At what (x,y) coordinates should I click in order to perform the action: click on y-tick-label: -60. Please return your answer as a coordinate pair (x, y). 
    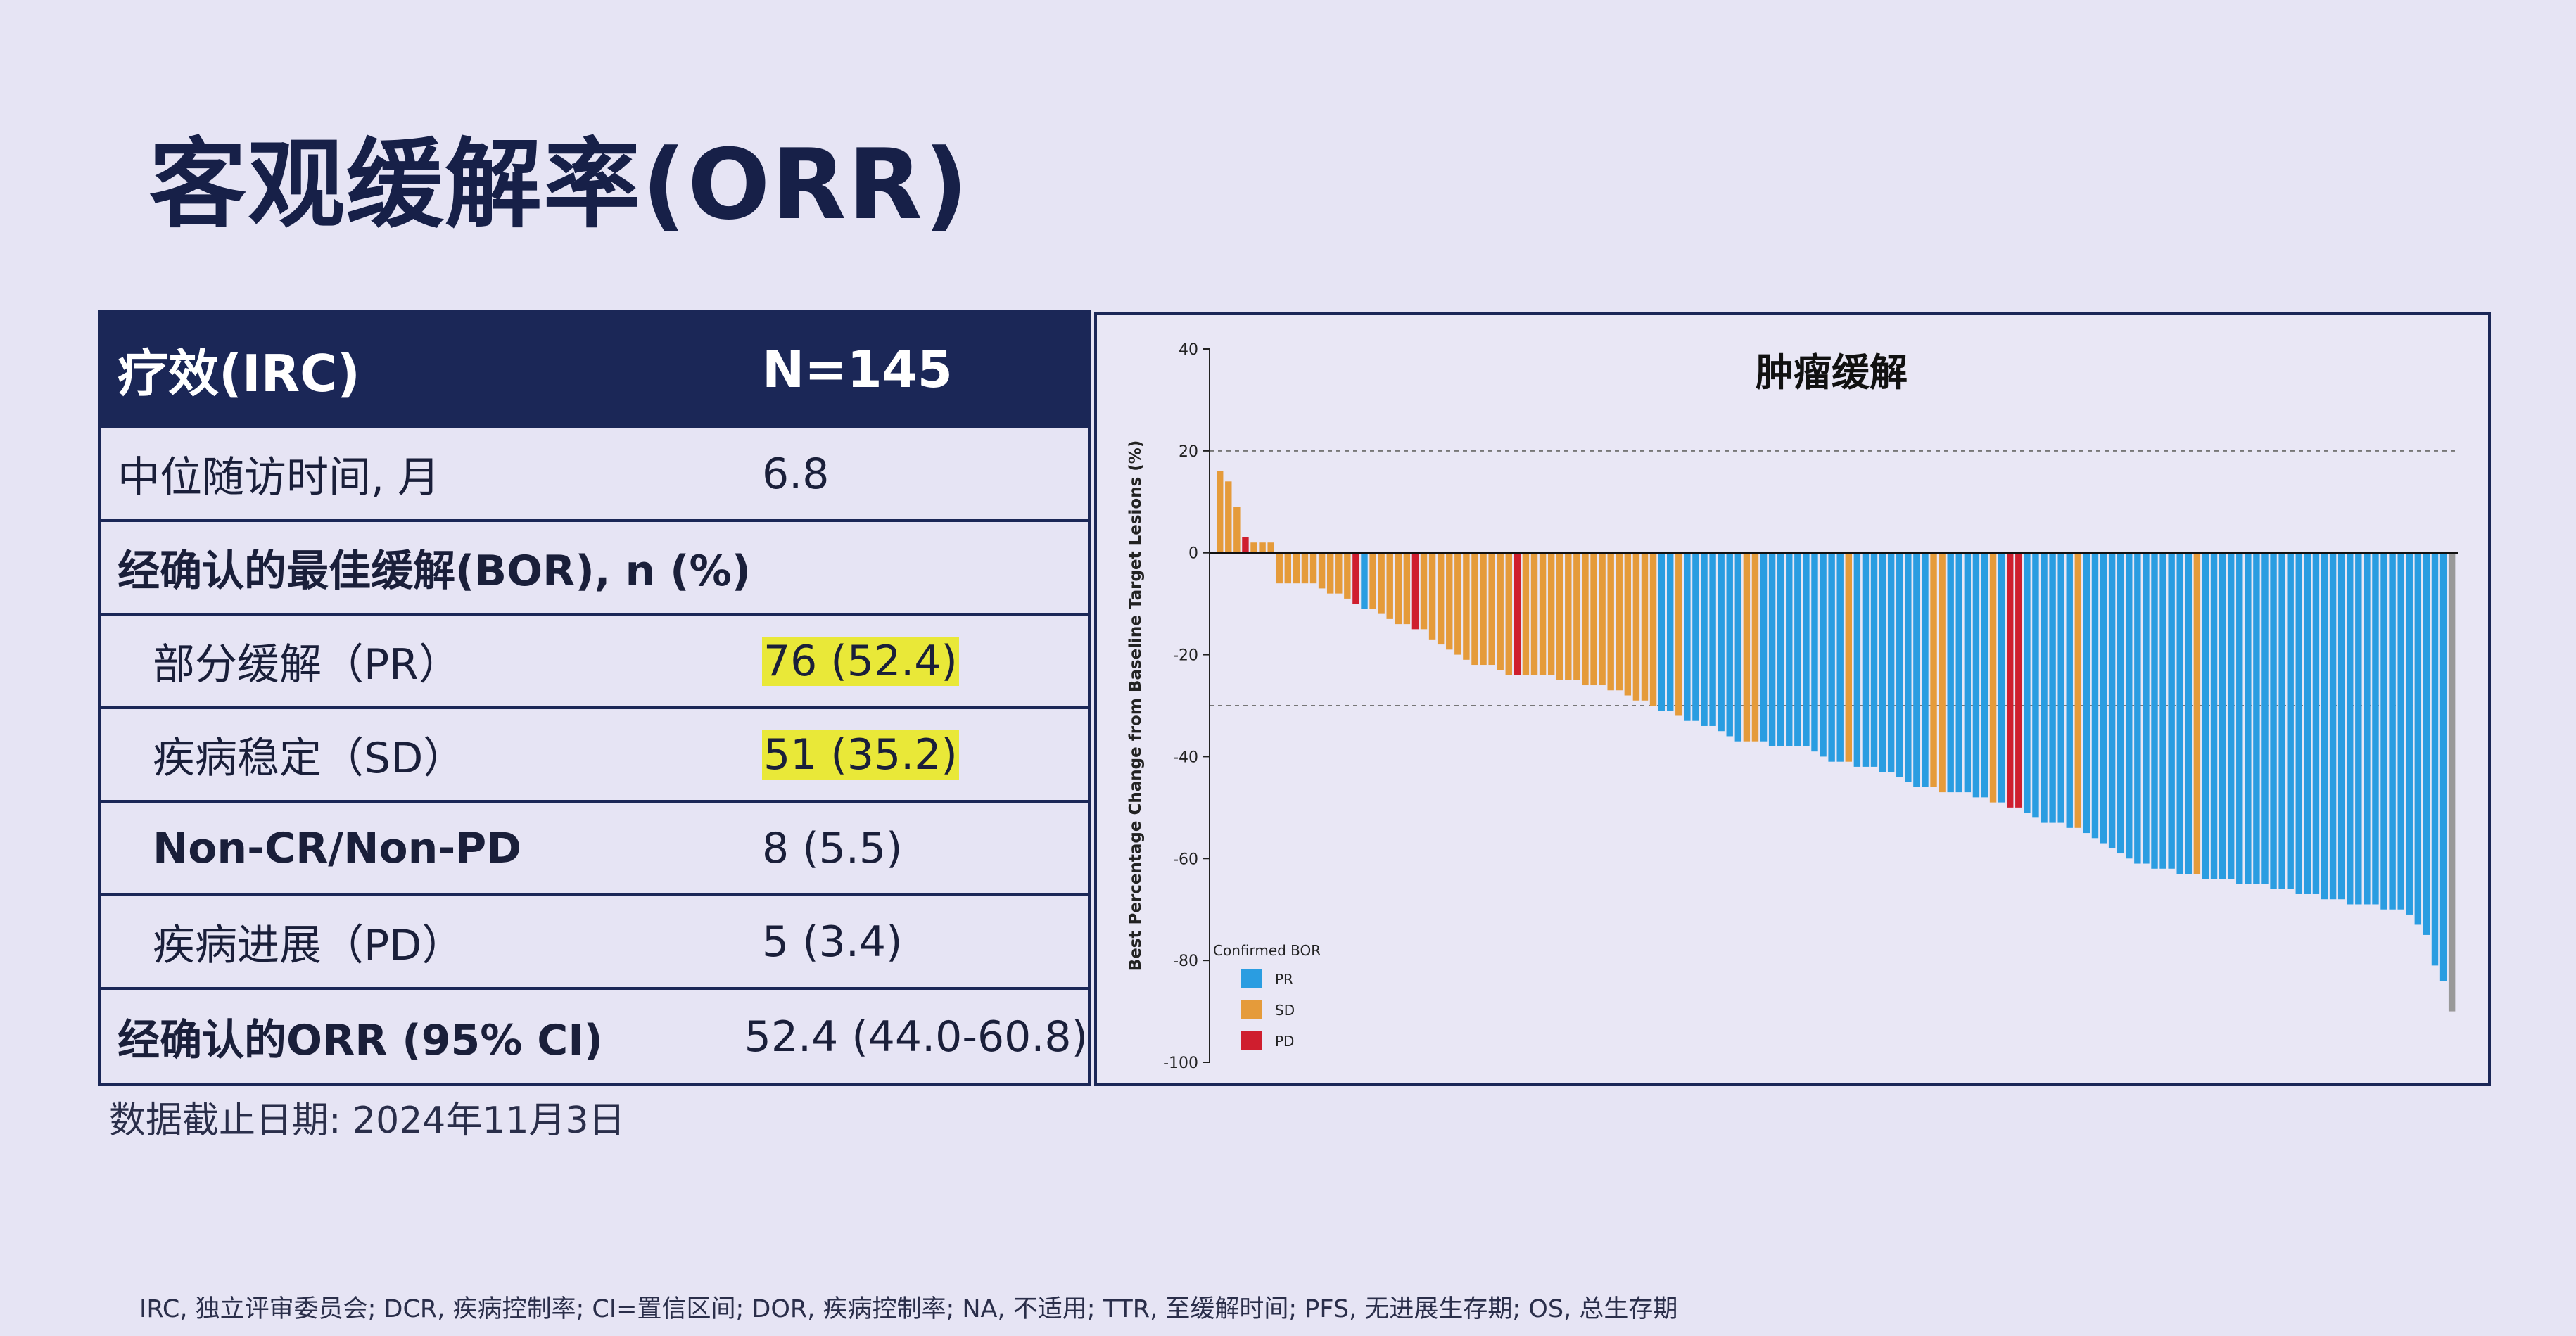
    Looking at the image, I should click on (1185, 859).